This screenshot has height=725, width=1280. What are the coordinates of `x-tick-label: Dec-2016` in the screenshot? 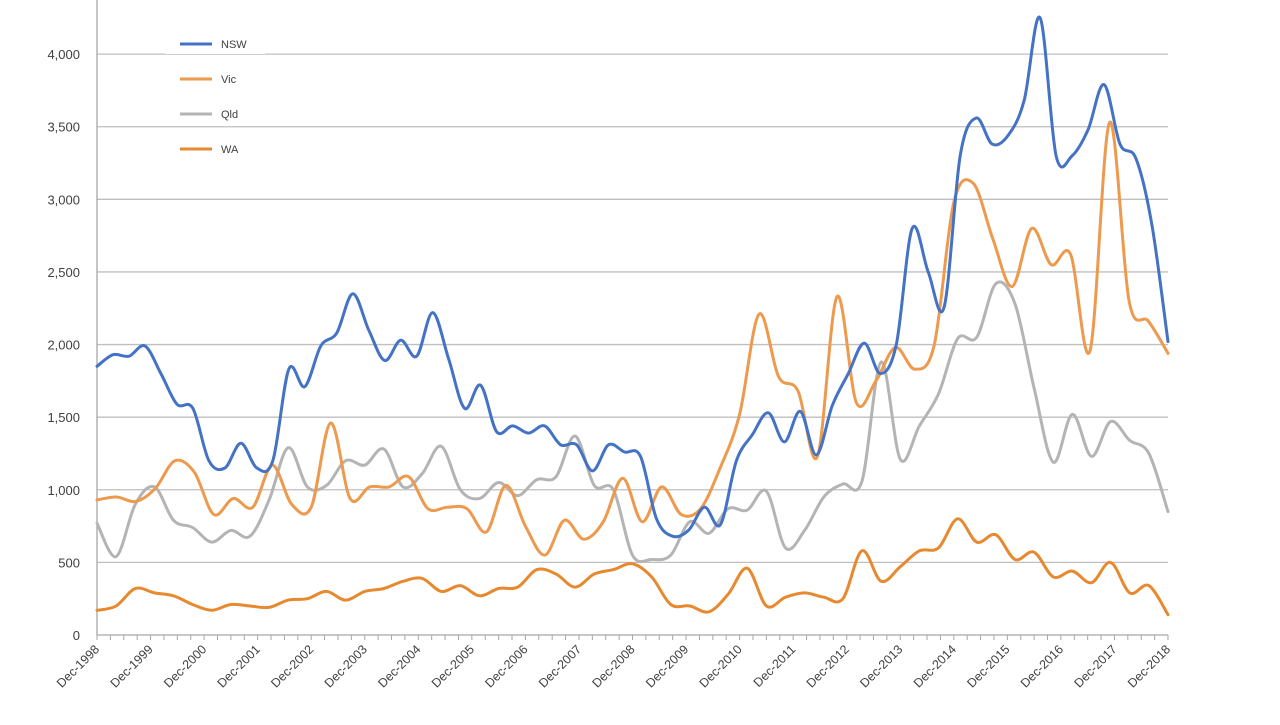 It's located at (1042, 666).